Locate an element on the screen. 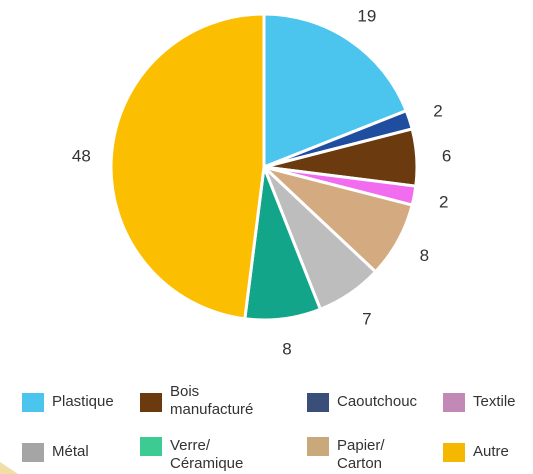  legend-label-verre-line2: Céramique is located at coordinates (207, 463).